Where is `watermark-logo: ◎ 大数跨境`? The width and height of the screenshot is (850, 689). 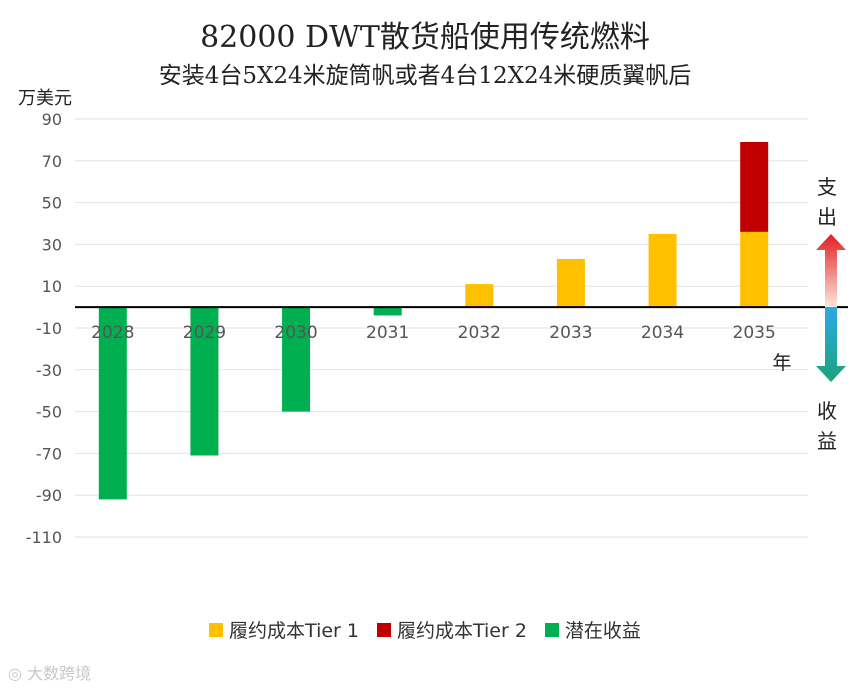 watermark-logo: ◎ 大数跨境 is located at coordinates (49, 672).